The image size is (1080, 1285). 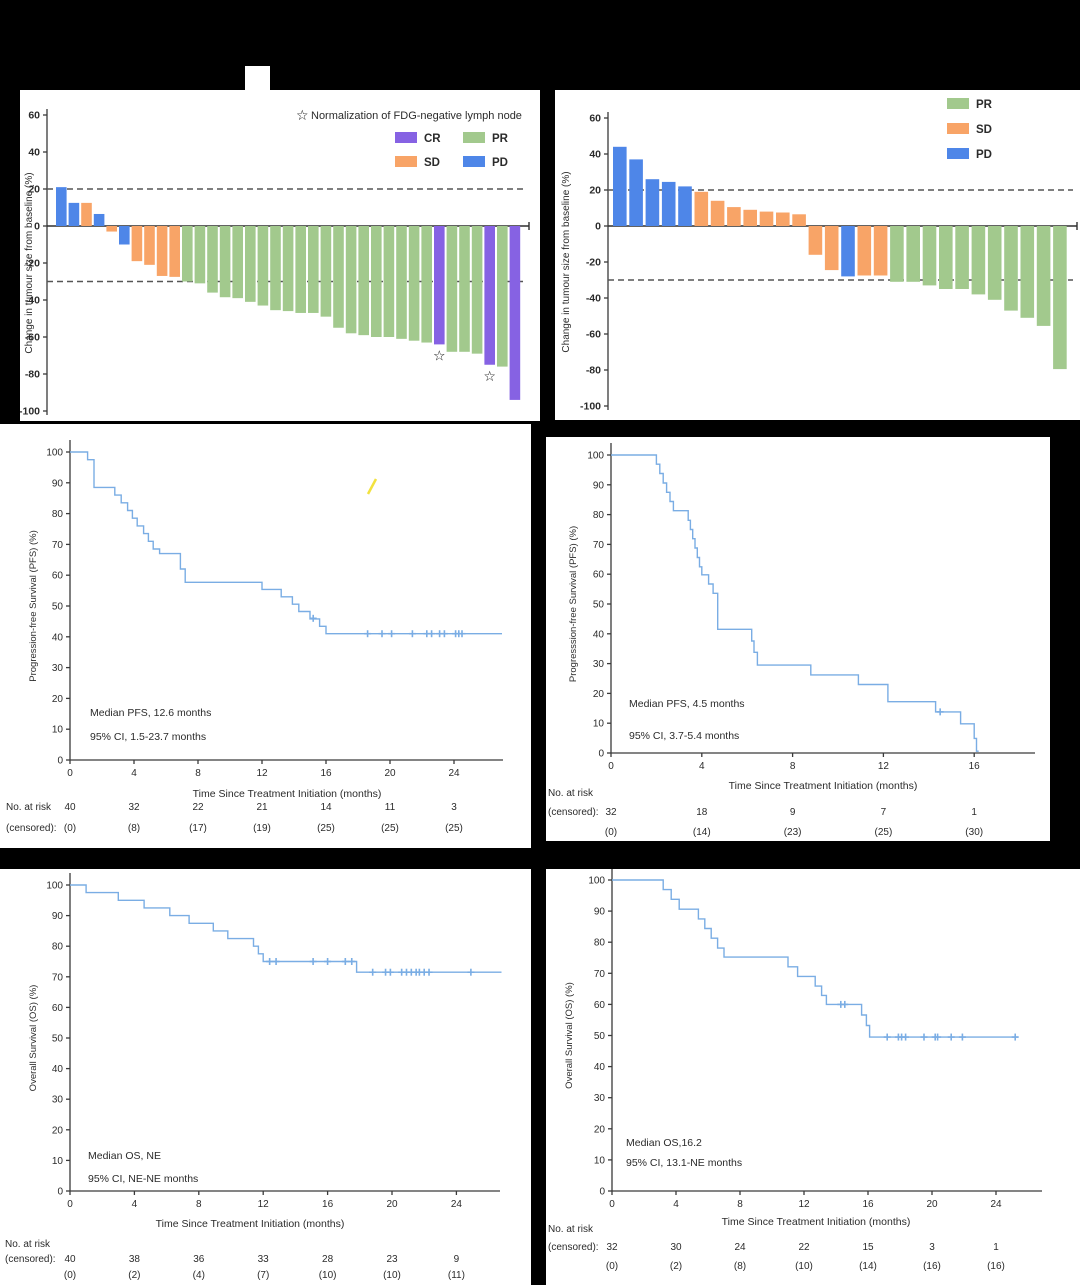 What do you see at coordinates (590, 407) in the screenshot?
I see `y-tick-label: -100` at bounding box center [590, 407].